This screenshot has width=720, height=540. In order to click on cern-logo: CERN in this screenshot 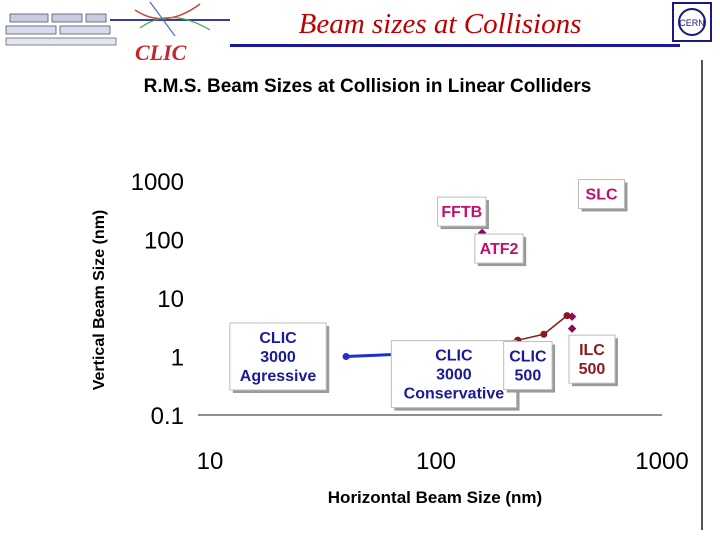, I will do `click(692, 22)`.